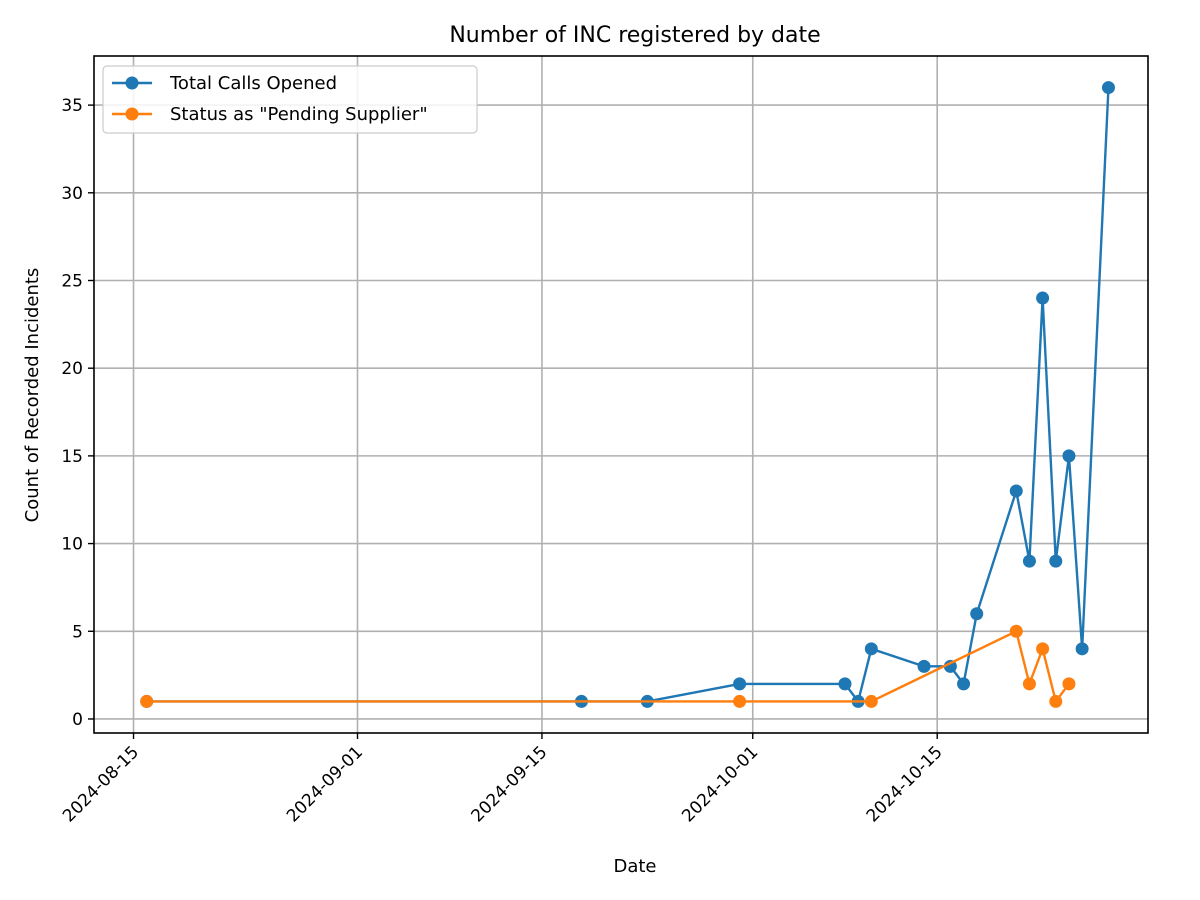 The image size is (1200, 900). Describe the element at coordinates (72, 281) in the screenshot. I see `y-tick-label: 25` at that location.